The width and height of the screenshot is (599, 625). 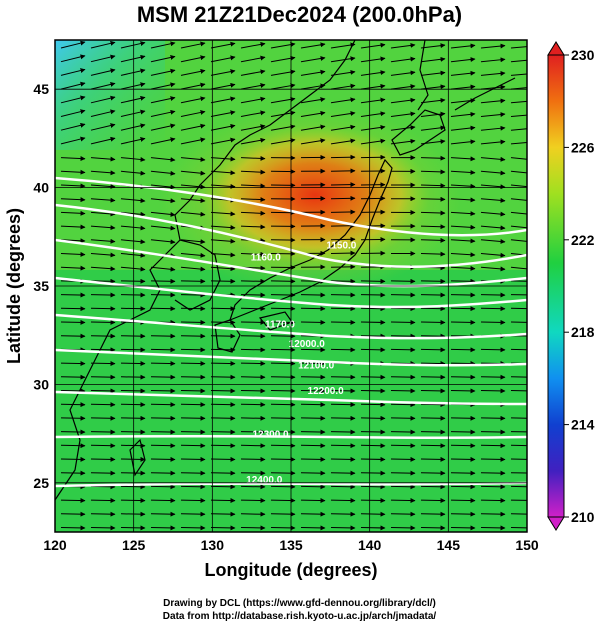 I want to click on coastline-kyushu, so click(x=227, y=336).